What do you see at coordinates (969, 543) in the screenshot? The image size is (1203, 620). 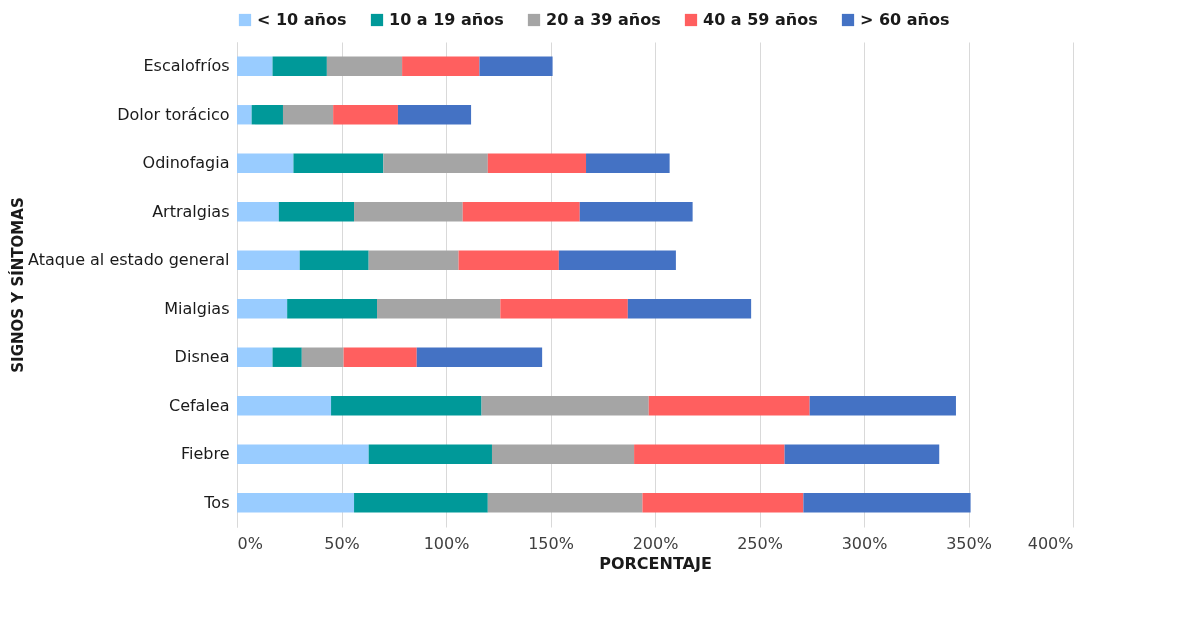 I see `x-tick-label: 350%` at bounding box center [969, 543].